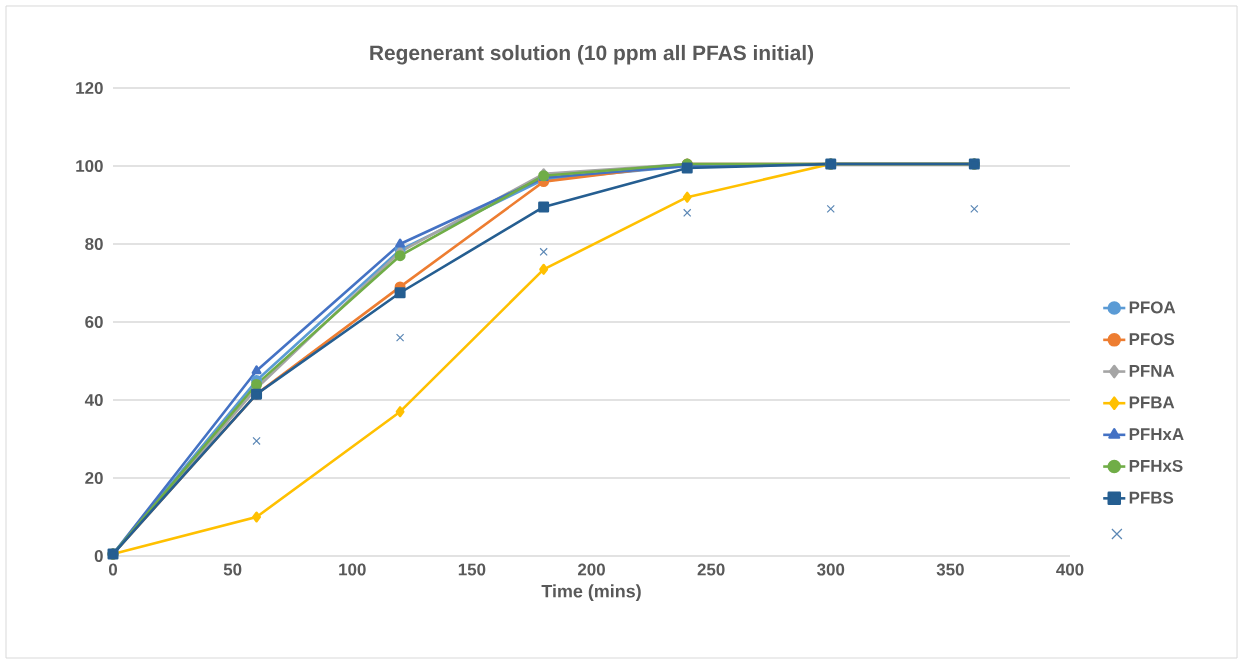 Image resolution: width=1243 pixels, height=664 pixels. What do you see at coordinates (89, 166) in the screenshot?
I see `y-tick-label: 100` at bounding box center [89, 166].